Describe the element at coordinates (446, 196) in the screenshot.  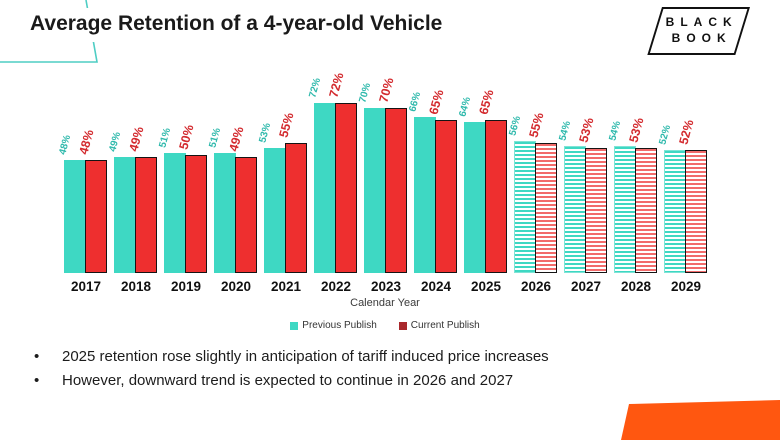
I see `bar-current-2024` at that location.